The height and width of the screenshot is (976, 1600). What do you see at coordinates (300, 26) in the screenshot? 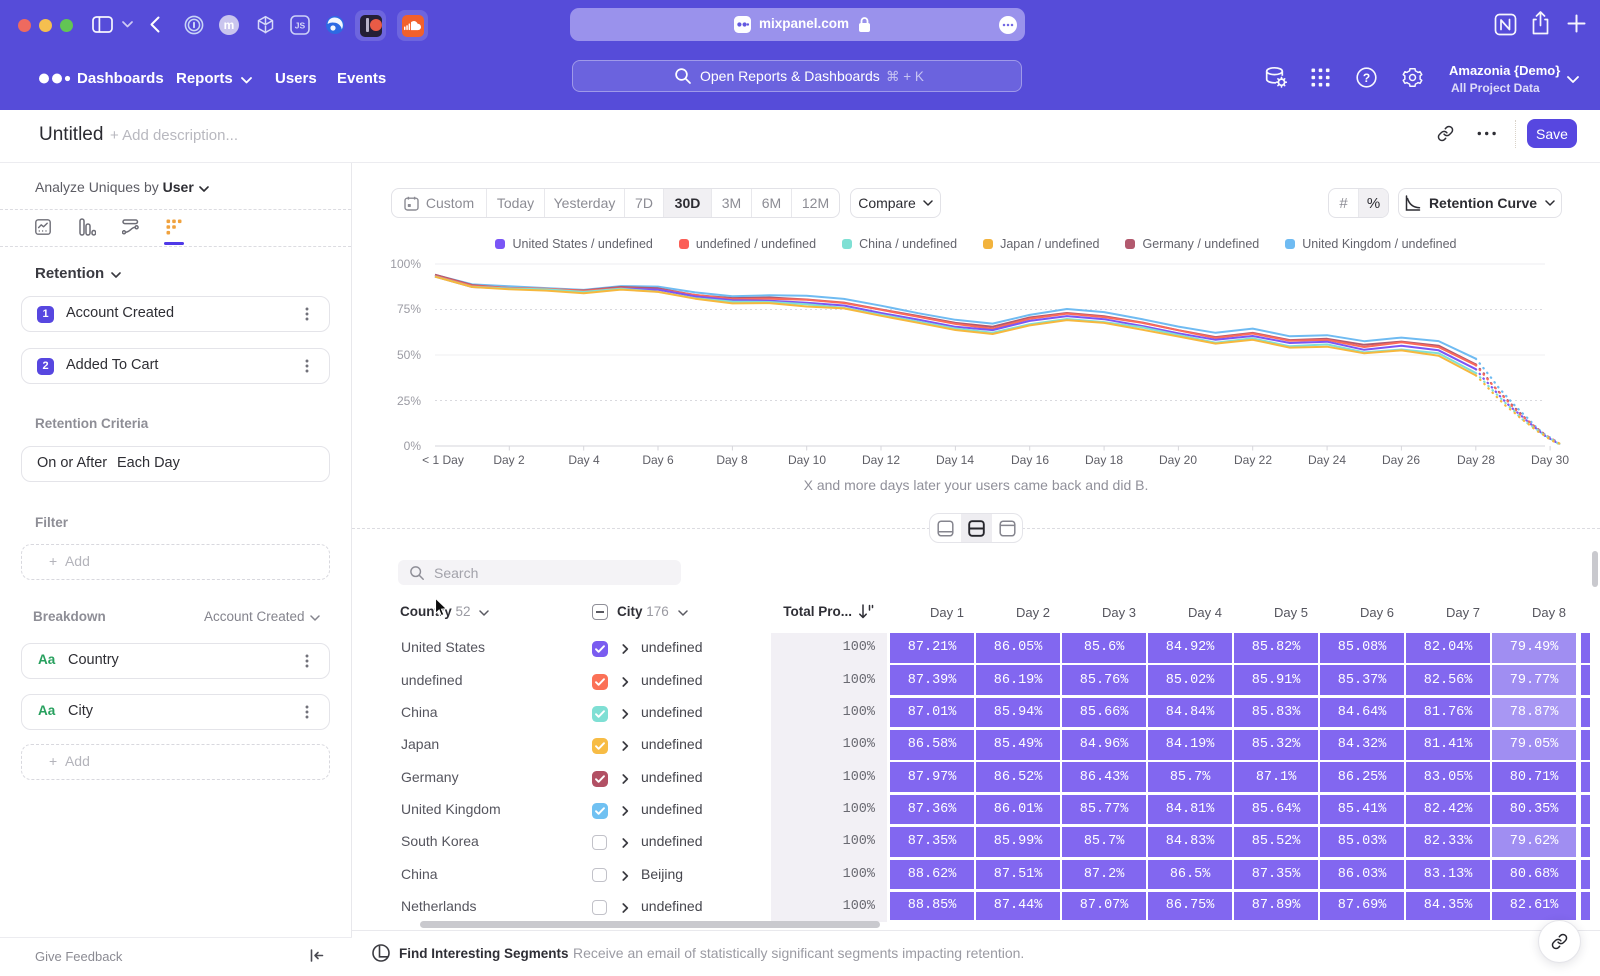
I see `svg-text: JS` at bounding box center [300, 26].